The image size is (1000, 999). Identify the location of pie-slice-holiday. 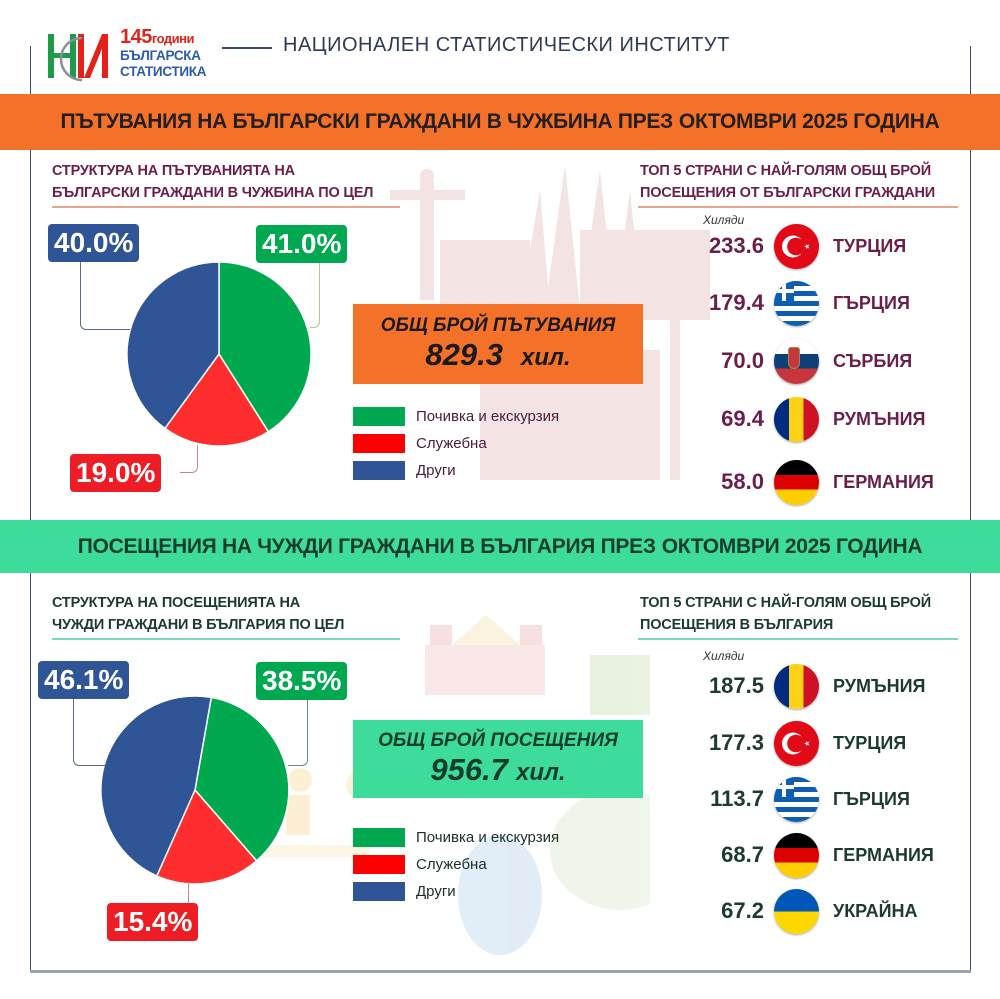
(241, 779).